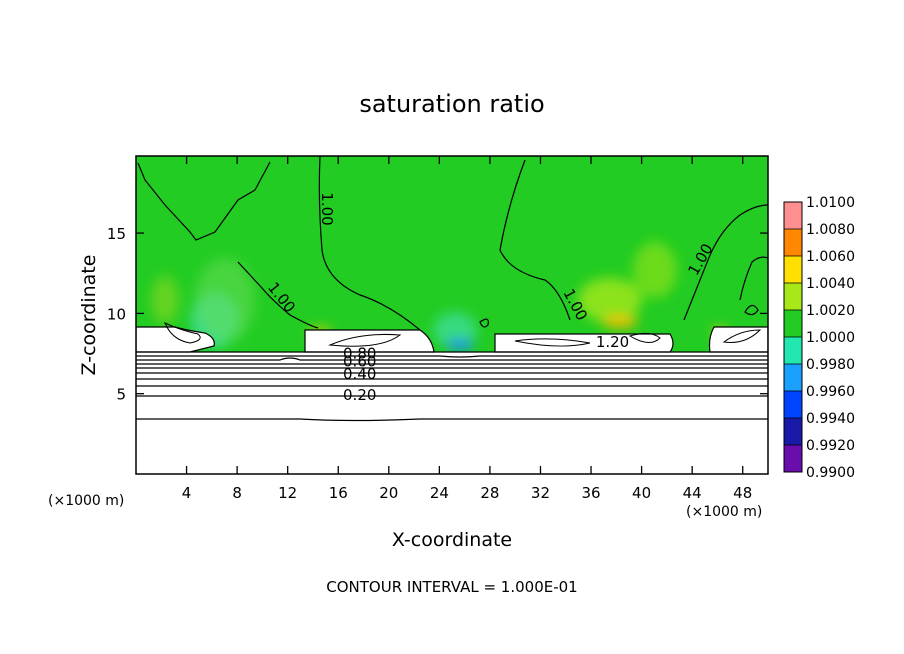 The height and width of the screenshot is (654, 904). I want to click on x-unit-label-left: (×1000 m), so click(86, 501).